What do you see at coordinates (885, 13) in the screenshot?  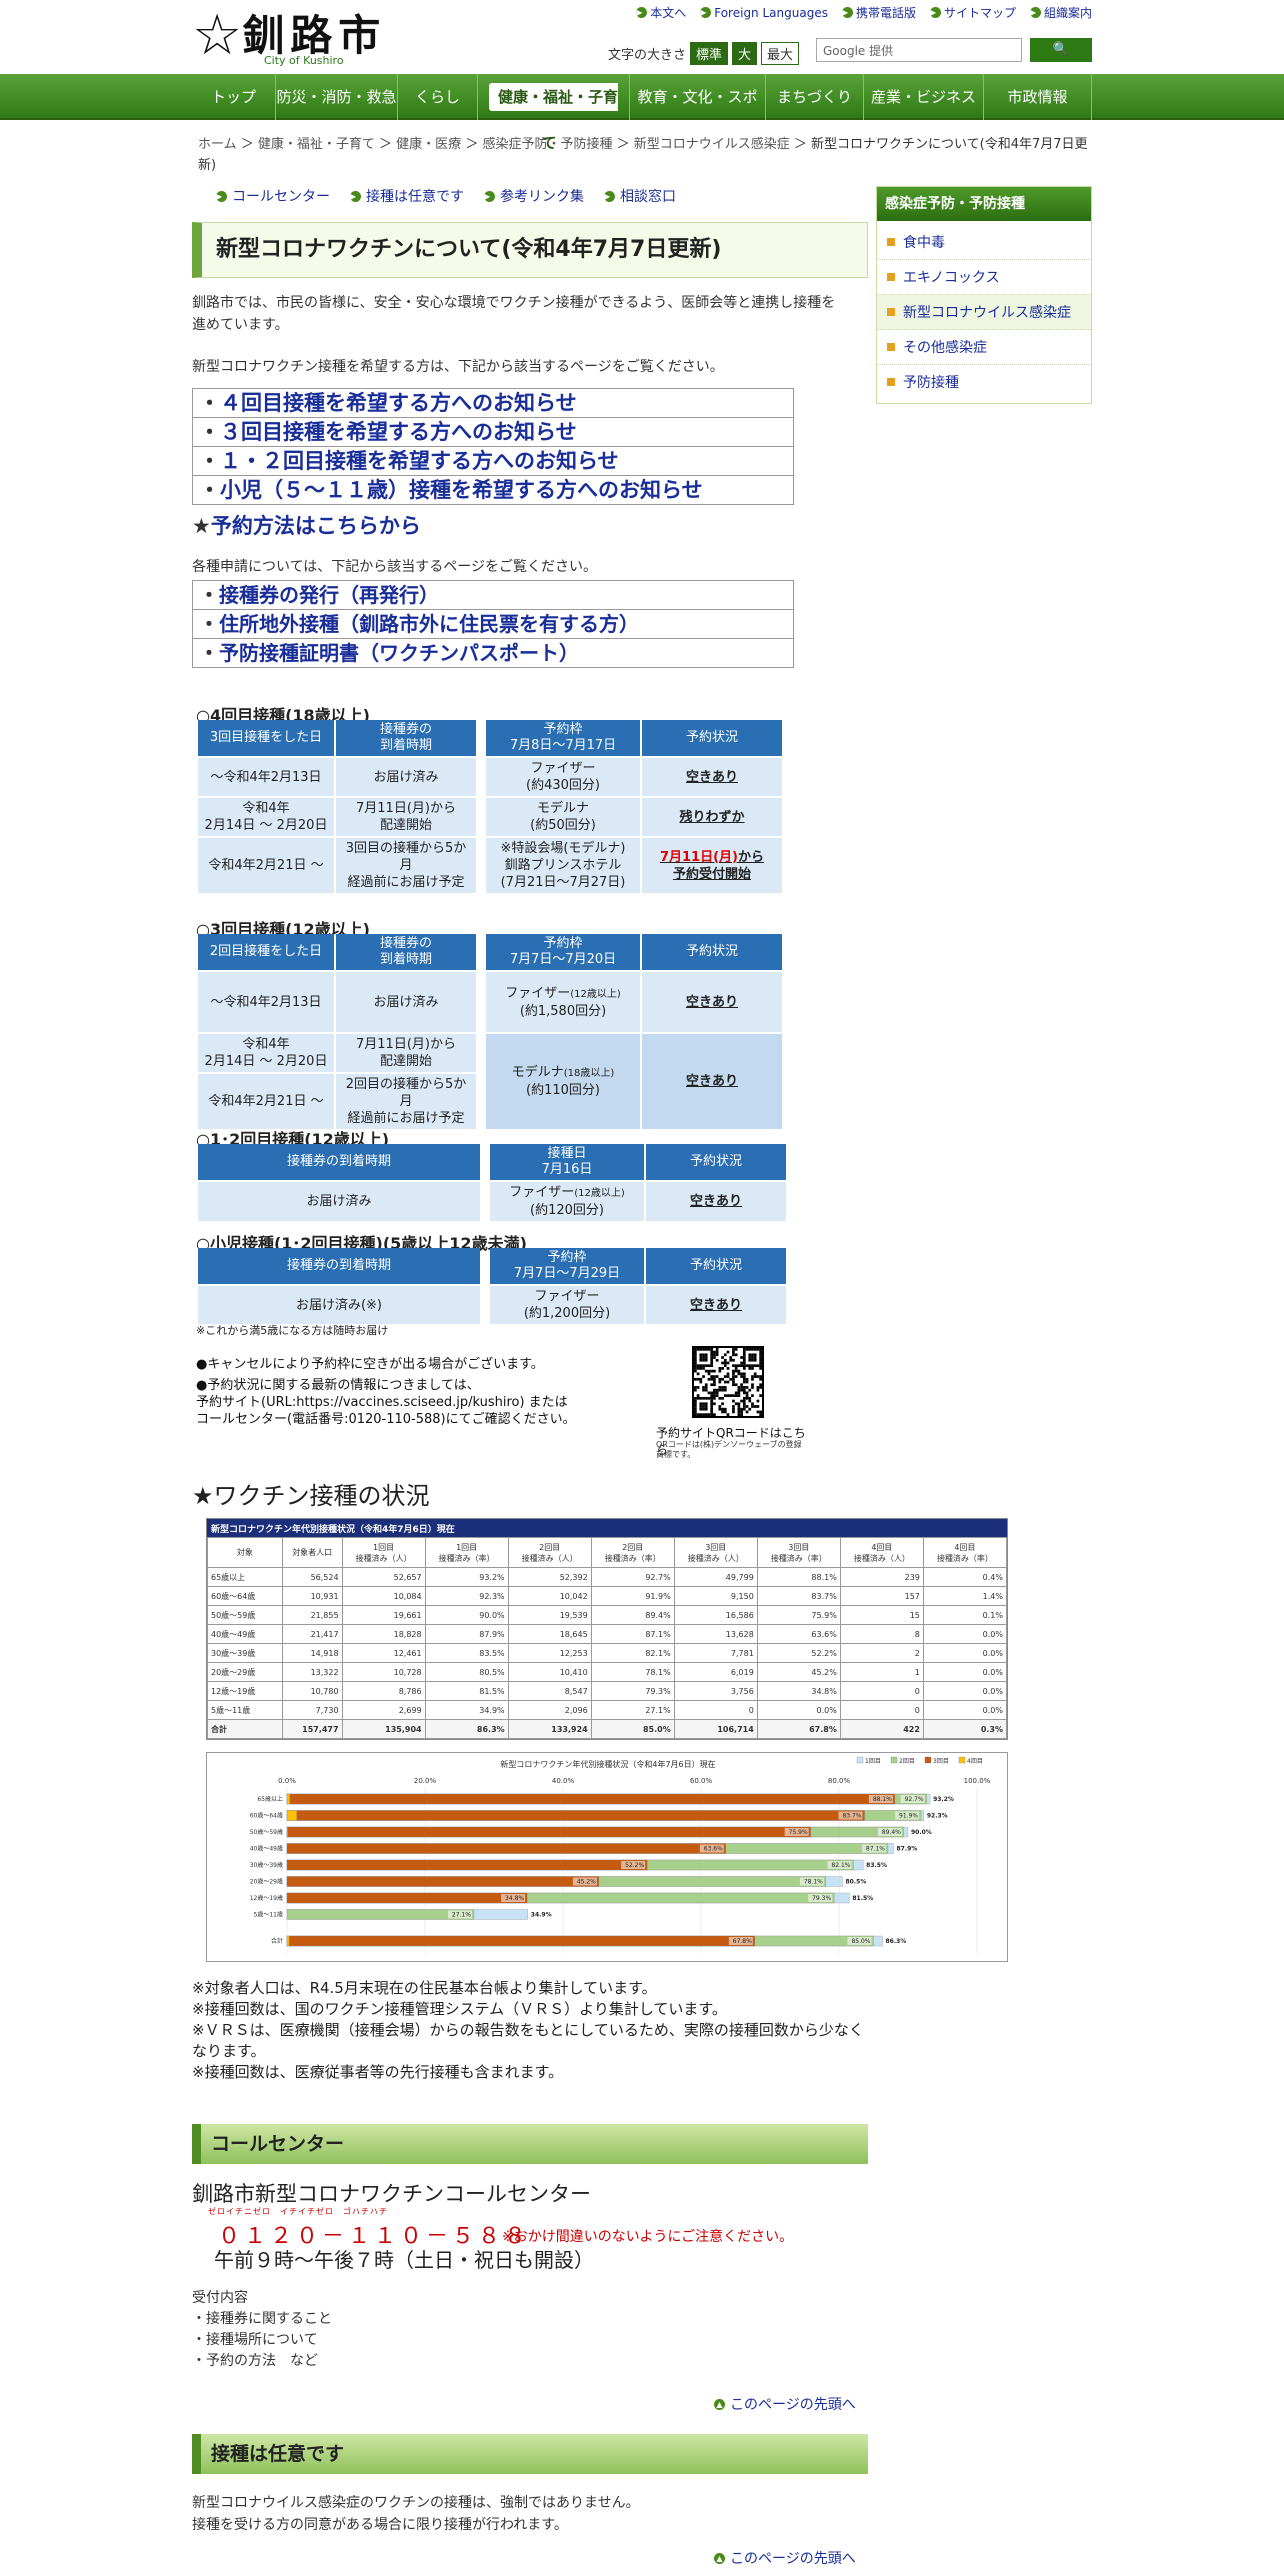 I see `top-link-text: 携帯電話版` at bounding box center [885, 13].